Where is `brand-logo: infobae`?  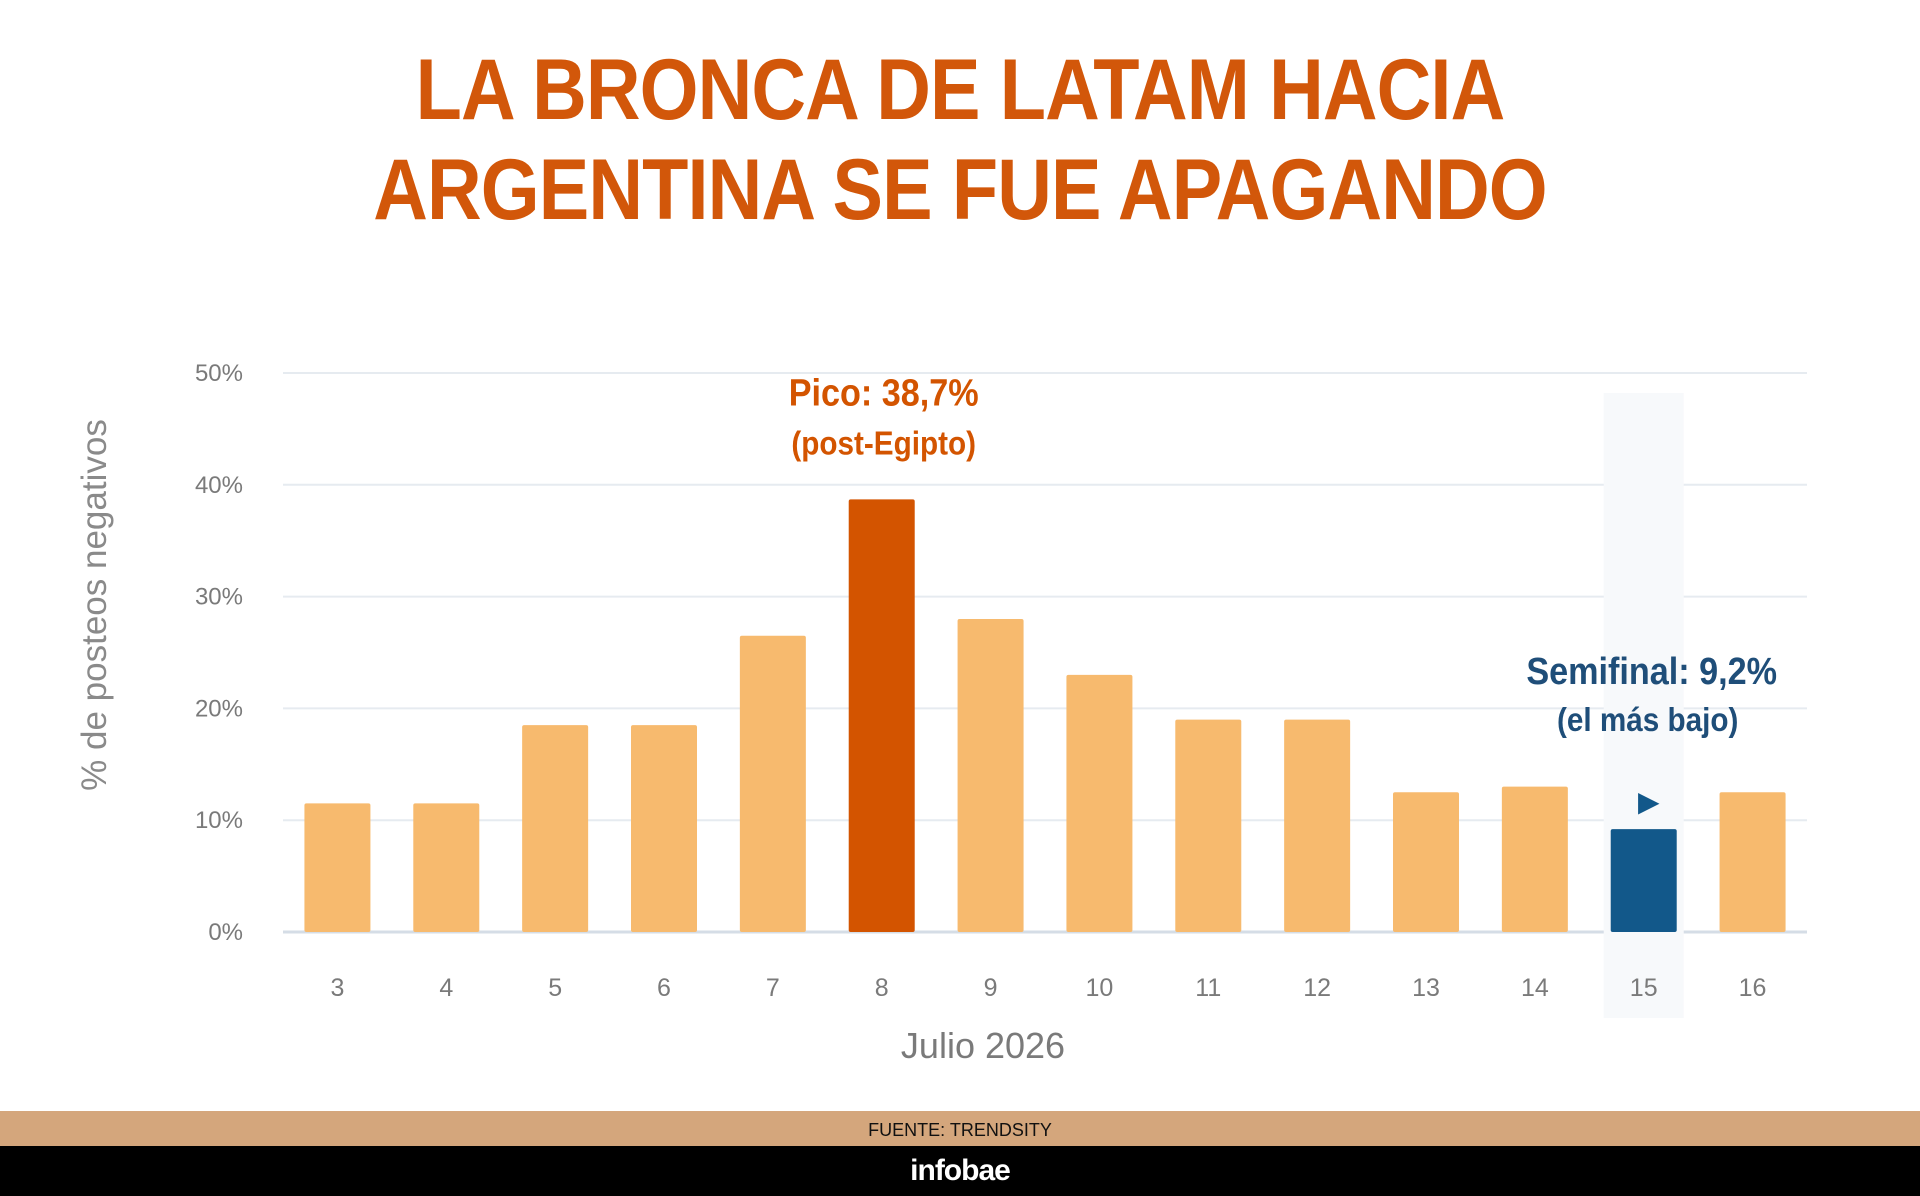
brand-logo: infobae is located at coordinates (960, 1170).